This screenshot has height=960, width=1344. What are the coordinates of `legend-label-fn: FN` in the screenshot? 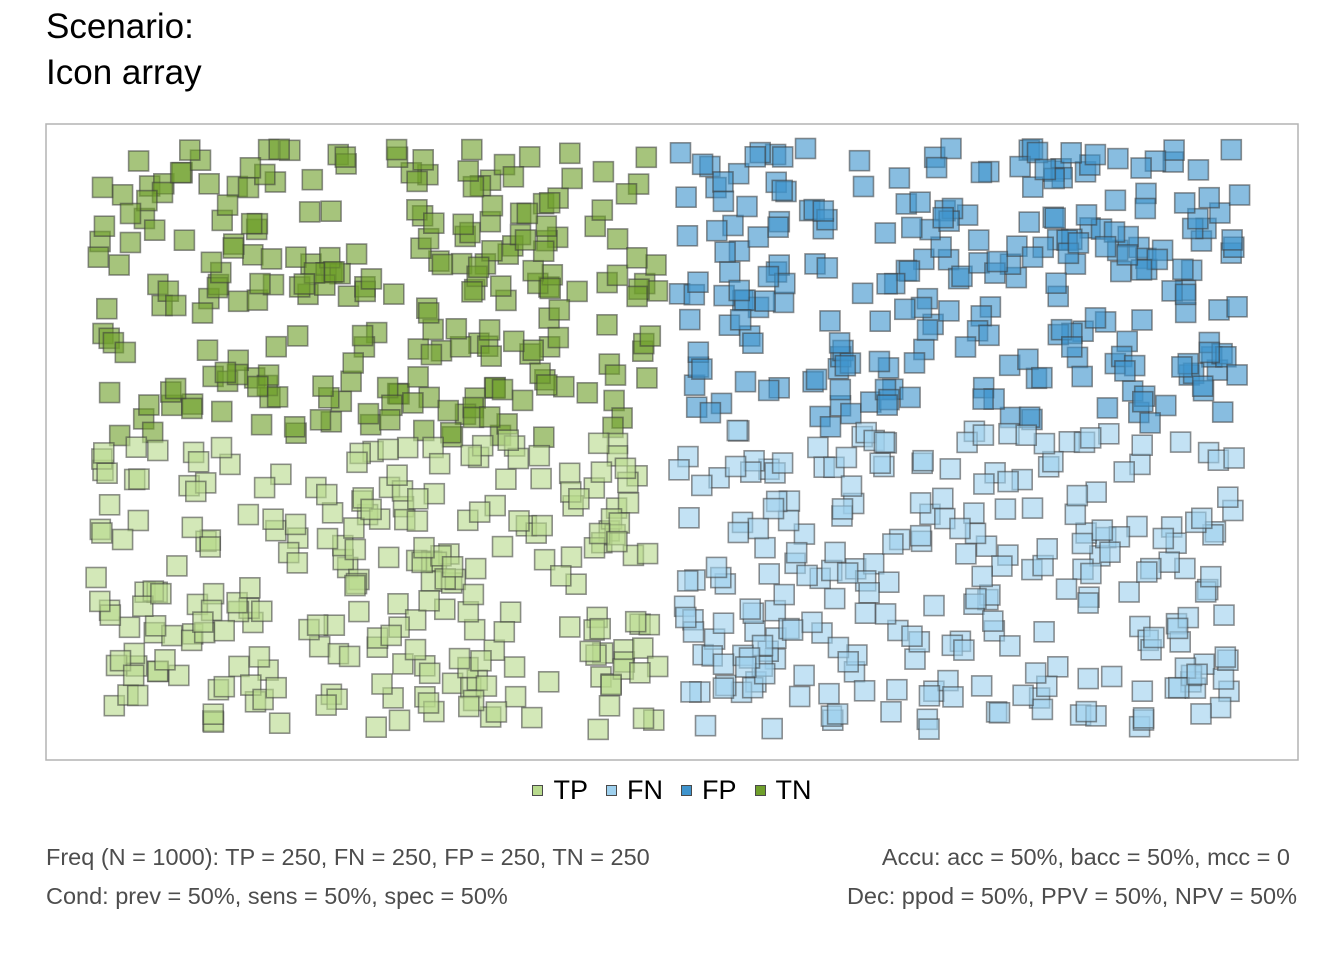 It's located at (645, 789).